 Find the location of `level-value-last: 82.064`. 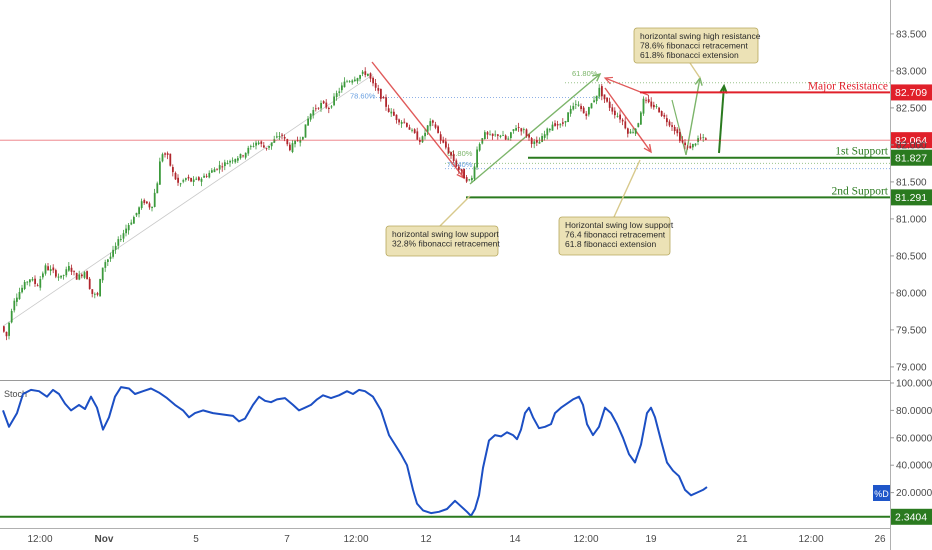

level-value-last: 82.064 is located at coordinates (911, 141).